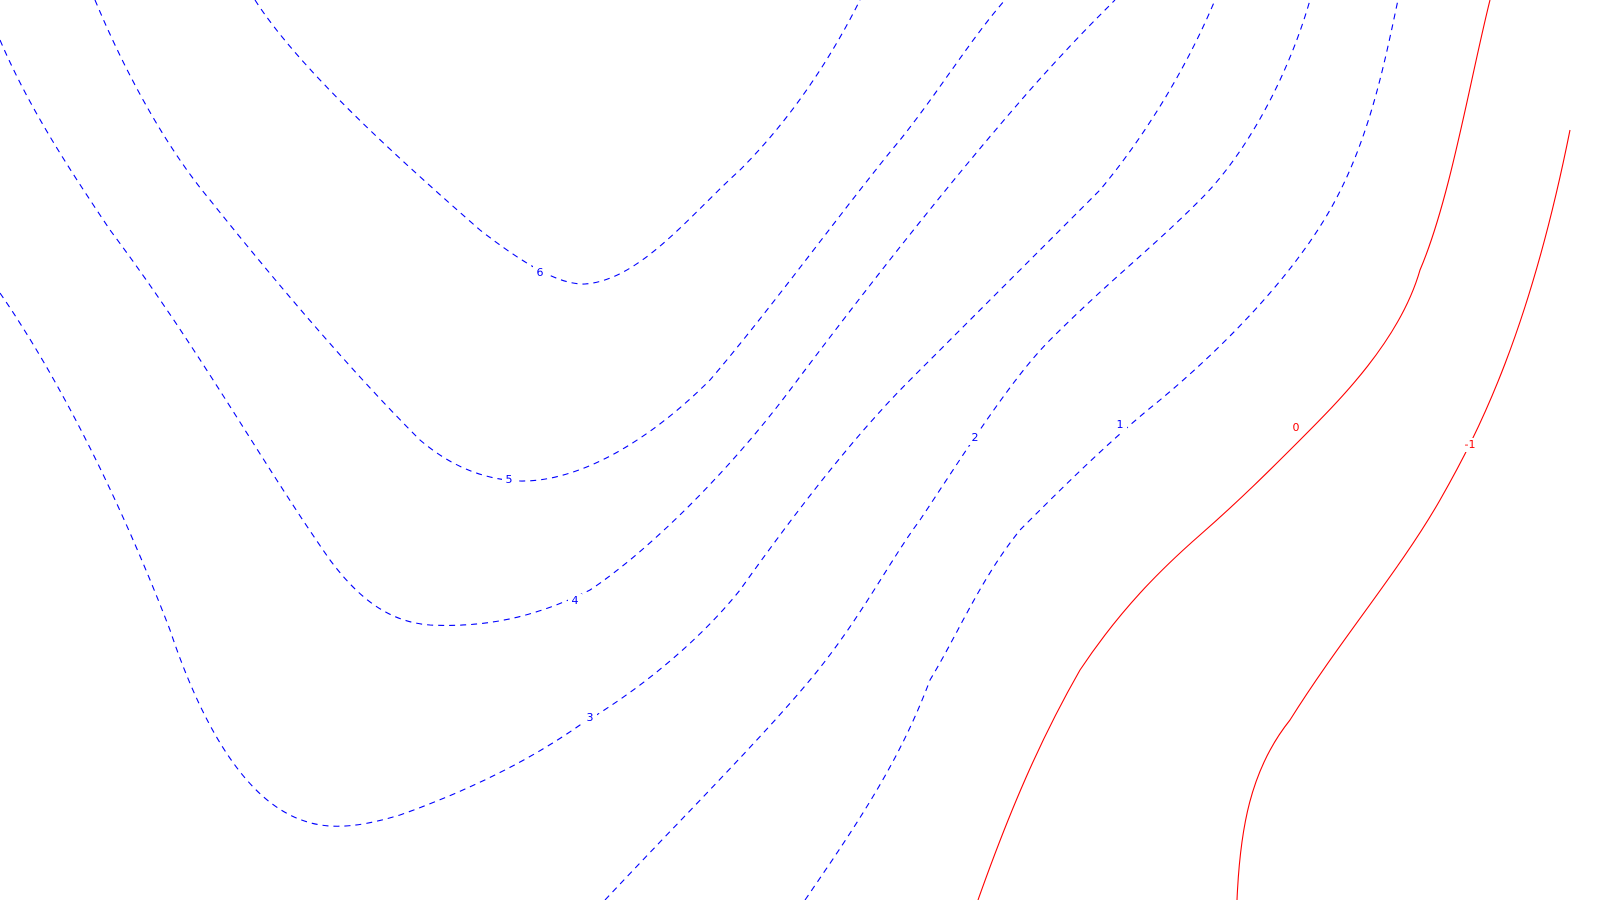 This screenshot has height=900, width=1600. I want to click on contour-label-6: 6, so click(540, 272).